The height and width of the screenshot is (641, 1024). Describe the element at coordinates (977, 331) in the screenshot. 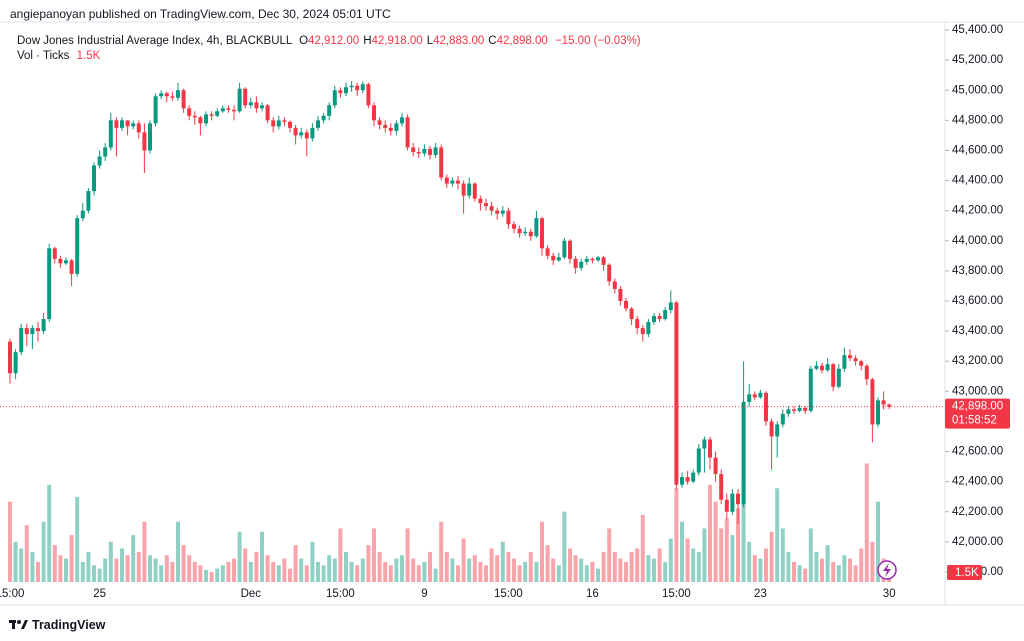

I see `y-tick-label: 43,400.00` at that location.